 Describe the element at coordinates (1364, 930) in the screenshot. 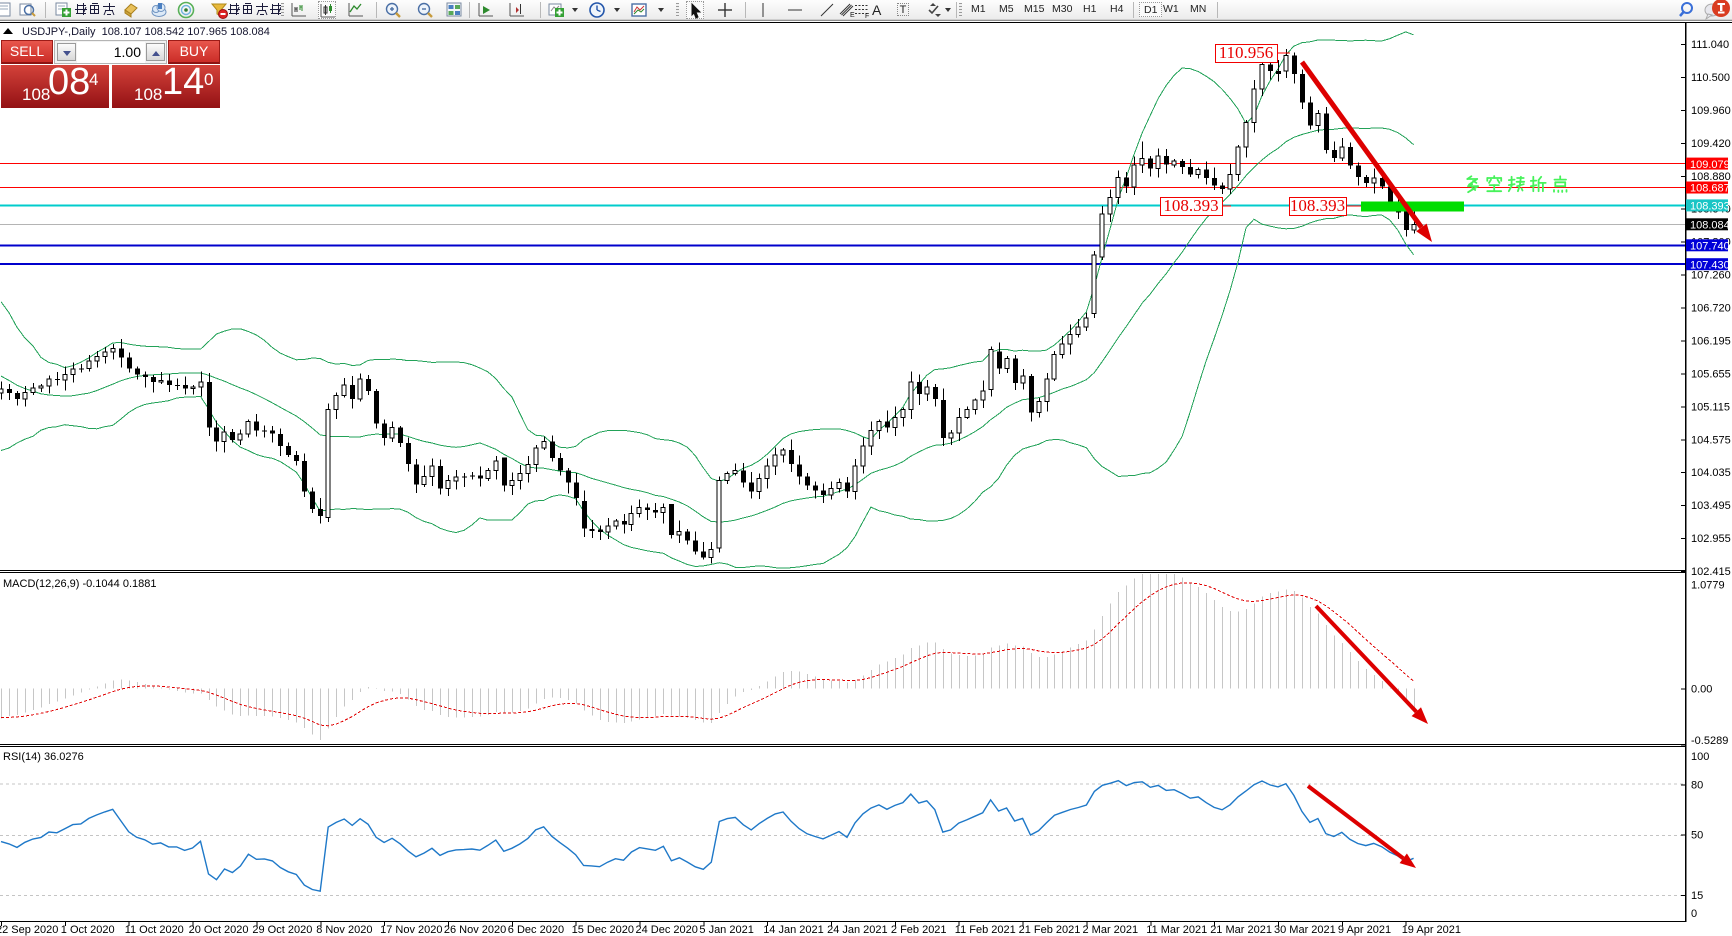

I see `svg-text: 9 Apr 2021` at that location.